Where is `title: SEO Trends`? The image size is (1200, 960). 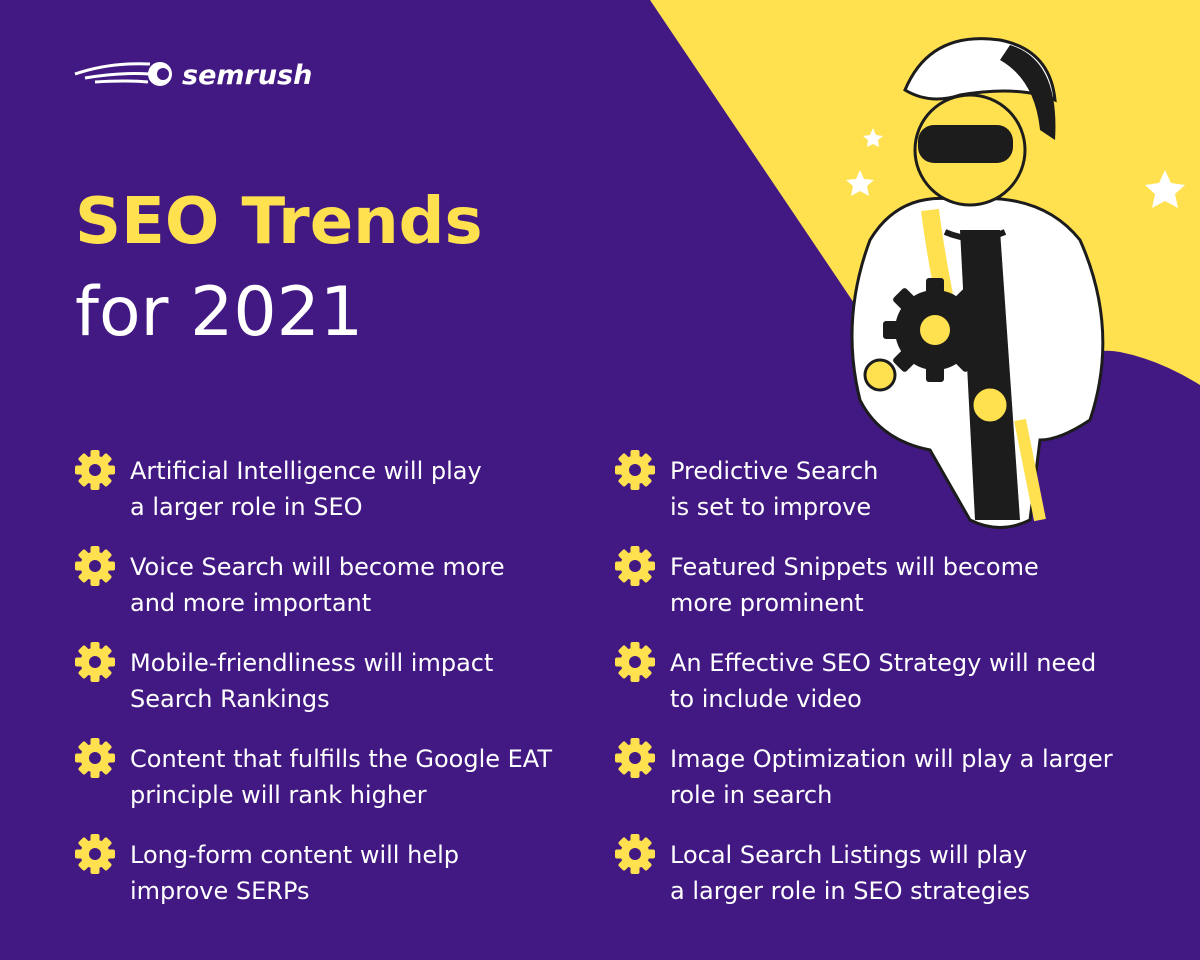 title: SEO Trends is located at coordinates (279, 222).